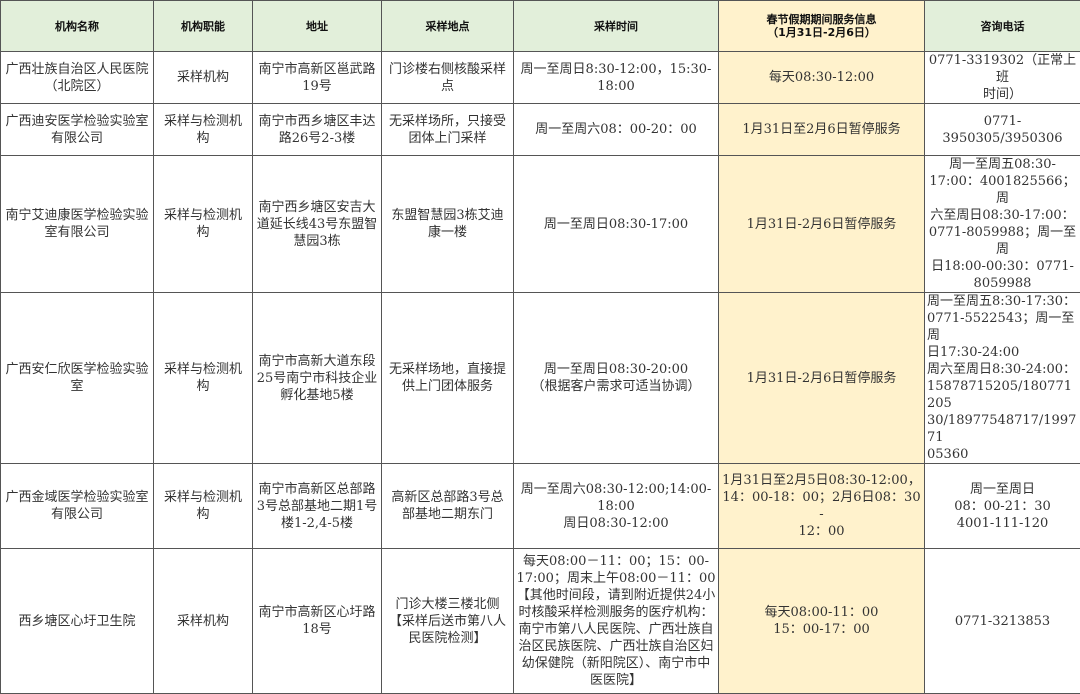 This screenshot has height=694, width=1080. Describe the element at coordinates (203, 26) in the screenshot. I see `header-role: 机构职能` at that location.